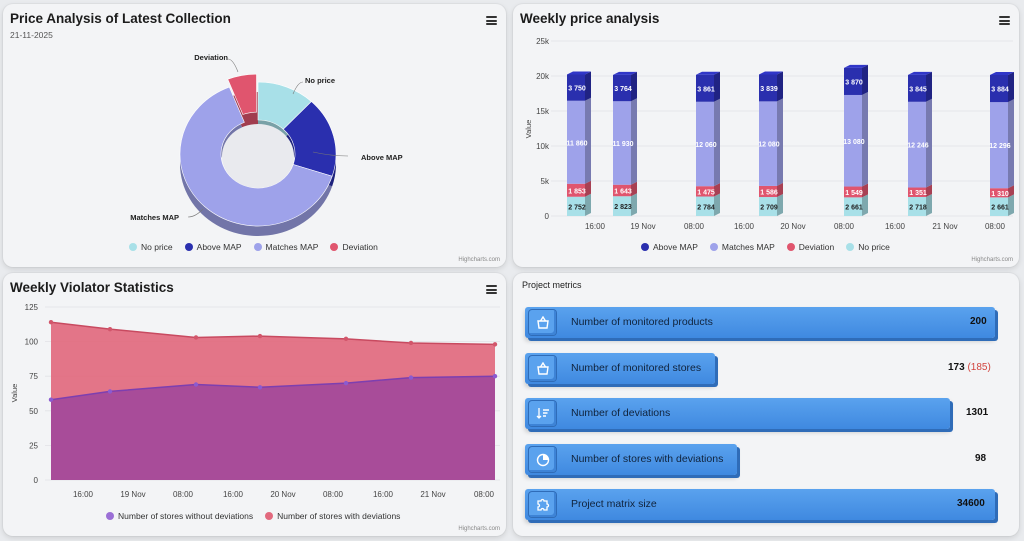 The width and height of the screenshot is (1024, 541). I want to click on panel-title: Weekly price analysis, so click(590, 18).